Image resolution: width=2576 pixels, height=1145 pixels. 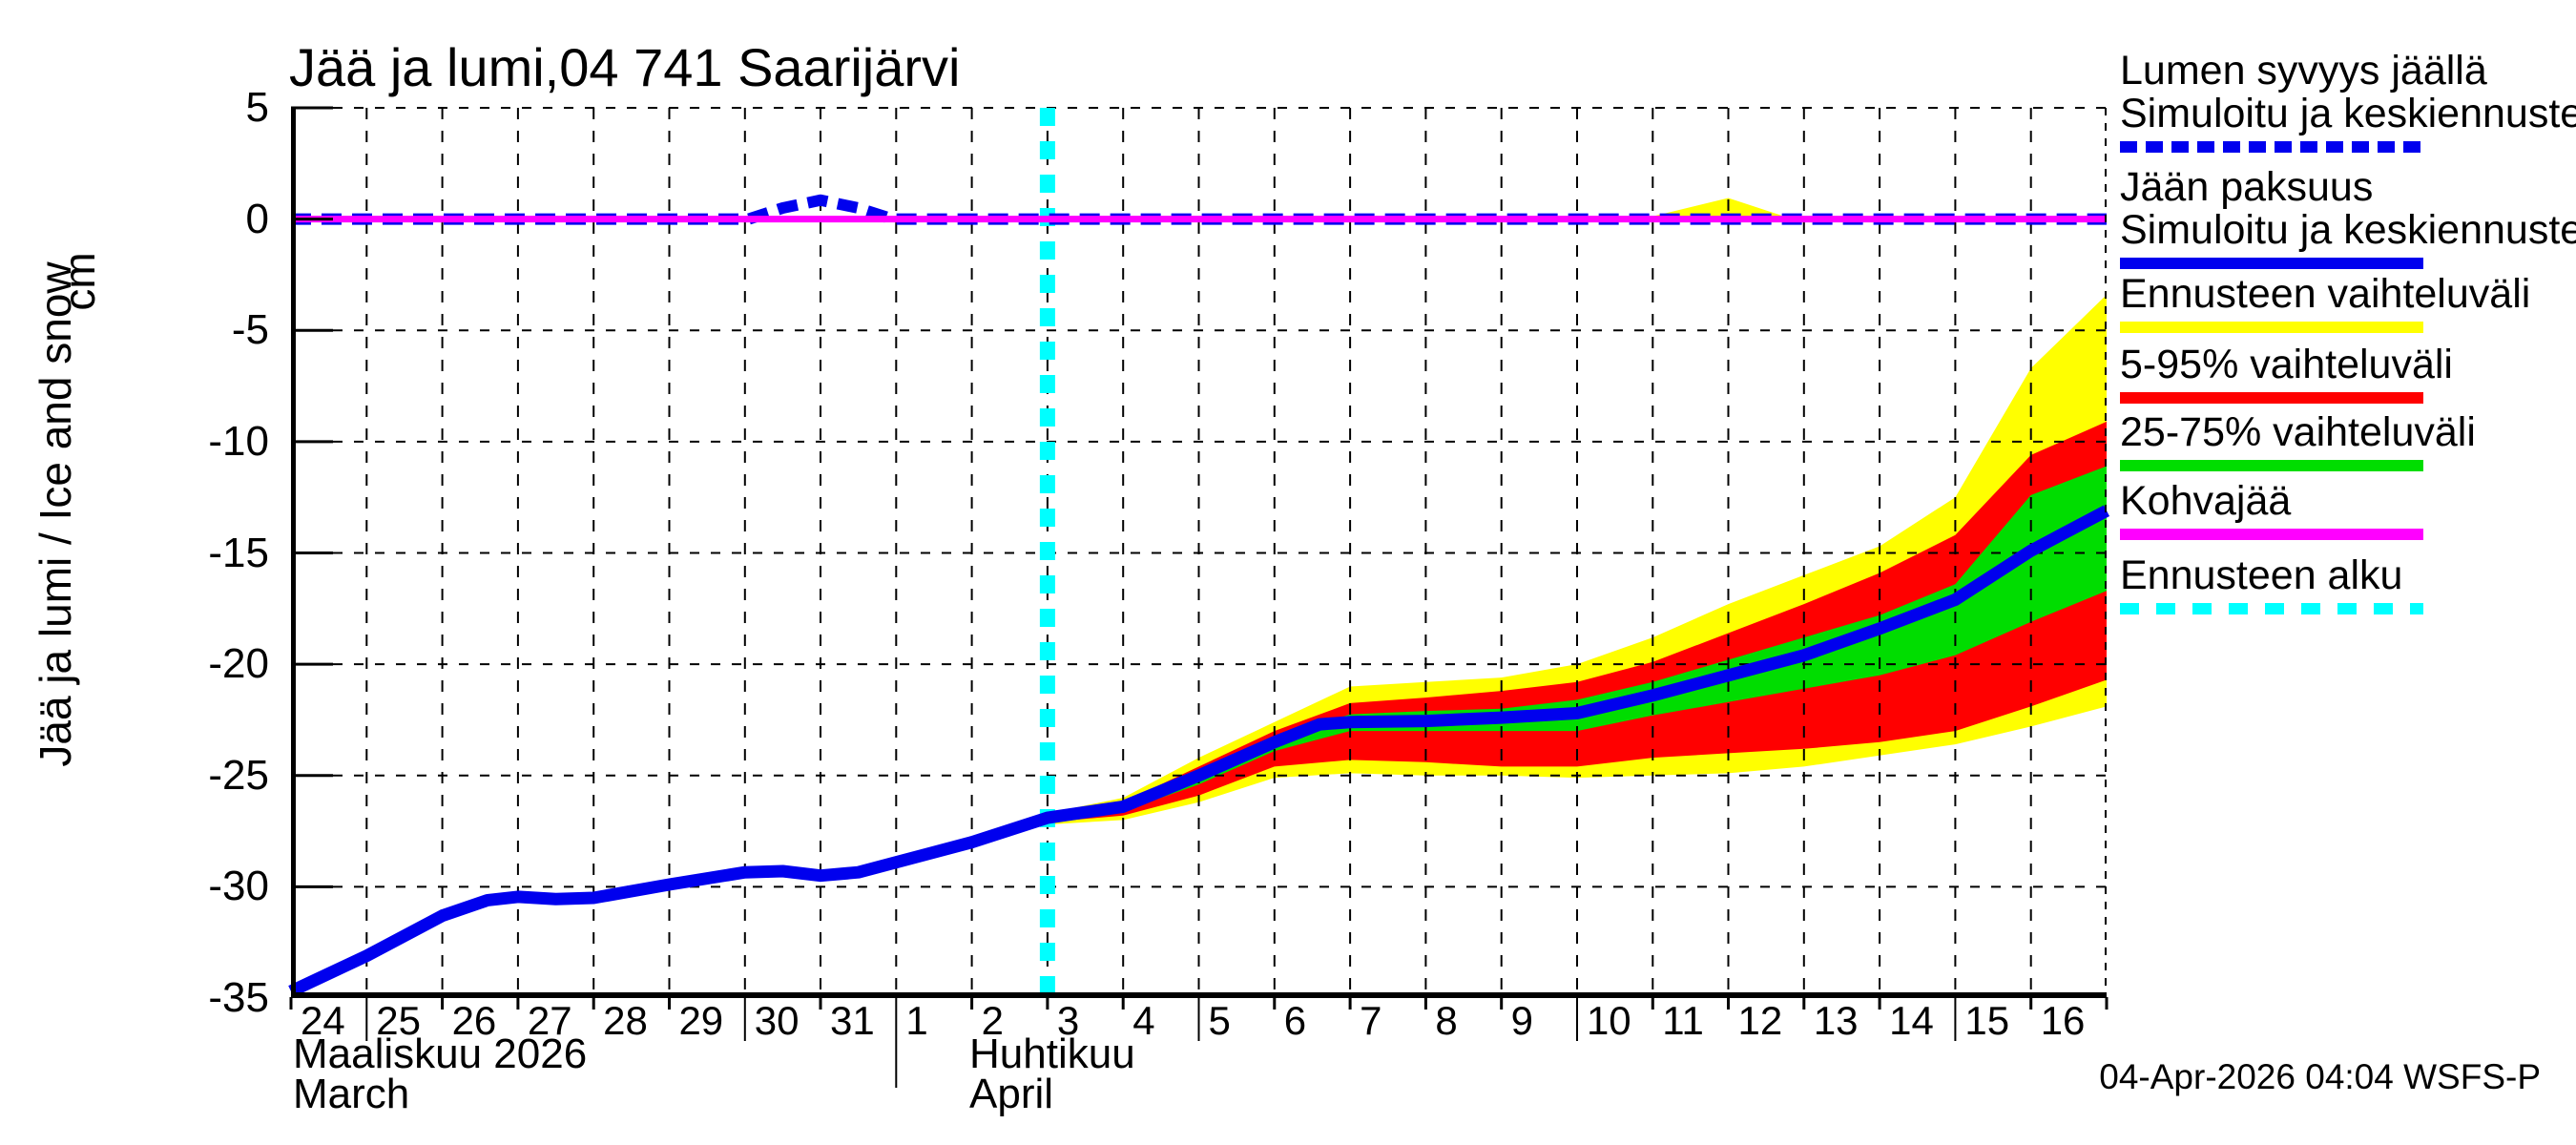 I want to click on y-tick-label: -35, so click(x=238, y=997).